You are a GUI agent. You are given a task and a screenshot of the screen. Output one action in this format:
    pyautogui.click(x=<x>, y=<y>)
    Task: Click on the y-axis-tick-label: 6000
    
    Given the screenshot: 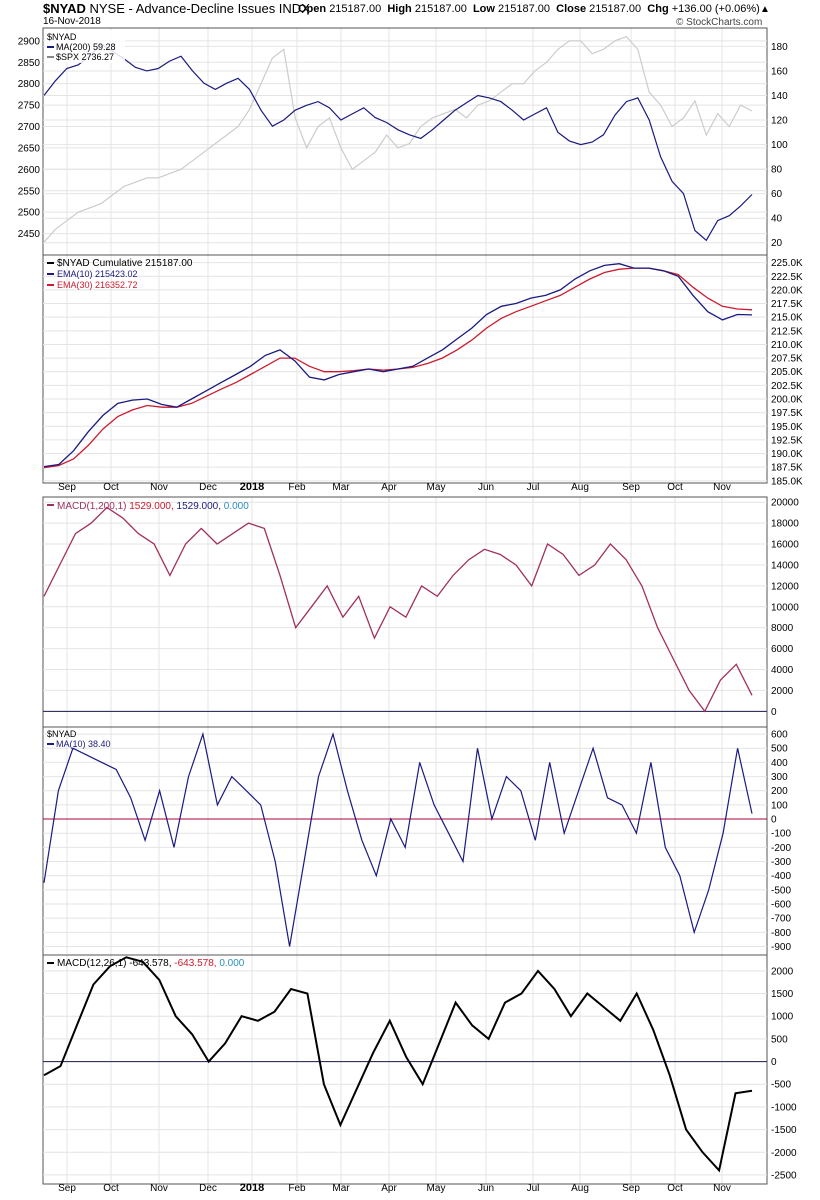 What is the action you would take?
    pyautogui.click(x=782, y=649)
    